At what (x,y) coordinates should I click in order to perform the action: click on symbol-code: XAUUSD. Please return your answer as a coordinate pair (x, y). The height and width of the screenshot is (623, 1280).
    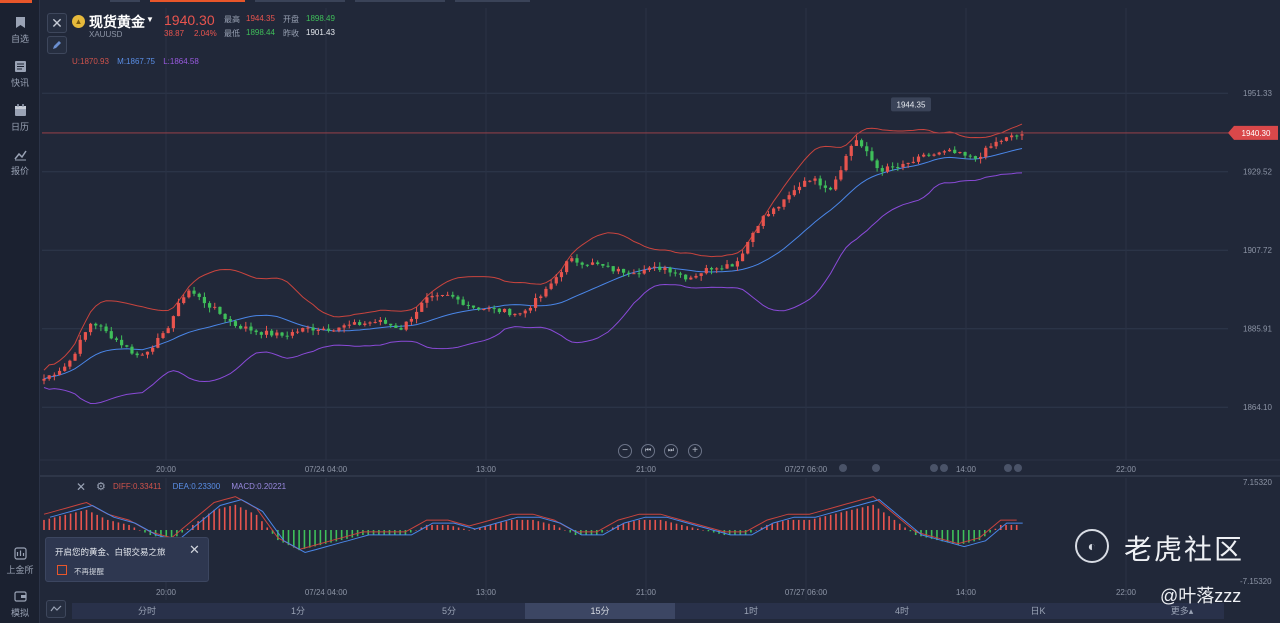
    Looking at the image, I should click on (106, 34).